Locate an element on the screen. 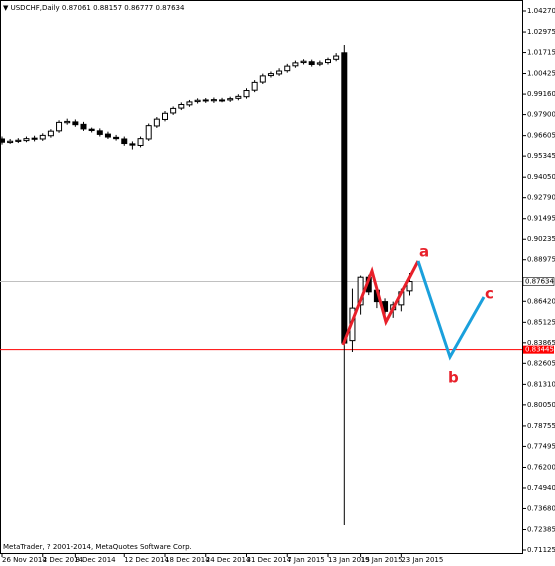  wave-blue is located at coordinates (451, 310).